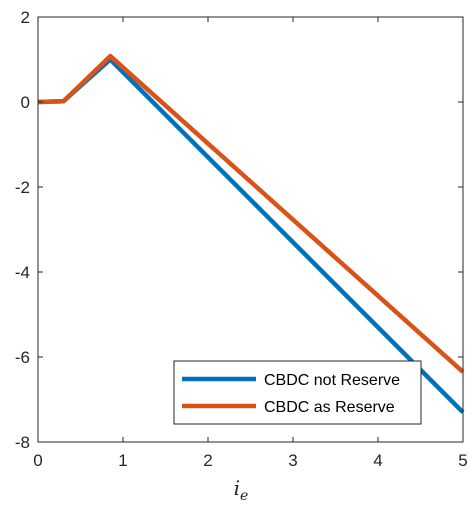 This screenshot has width=469, height=509. What do you see at coordinates (25, 17) in the screenshot?
I see `y-tick-label: 2` at bounding box center [25, 17].